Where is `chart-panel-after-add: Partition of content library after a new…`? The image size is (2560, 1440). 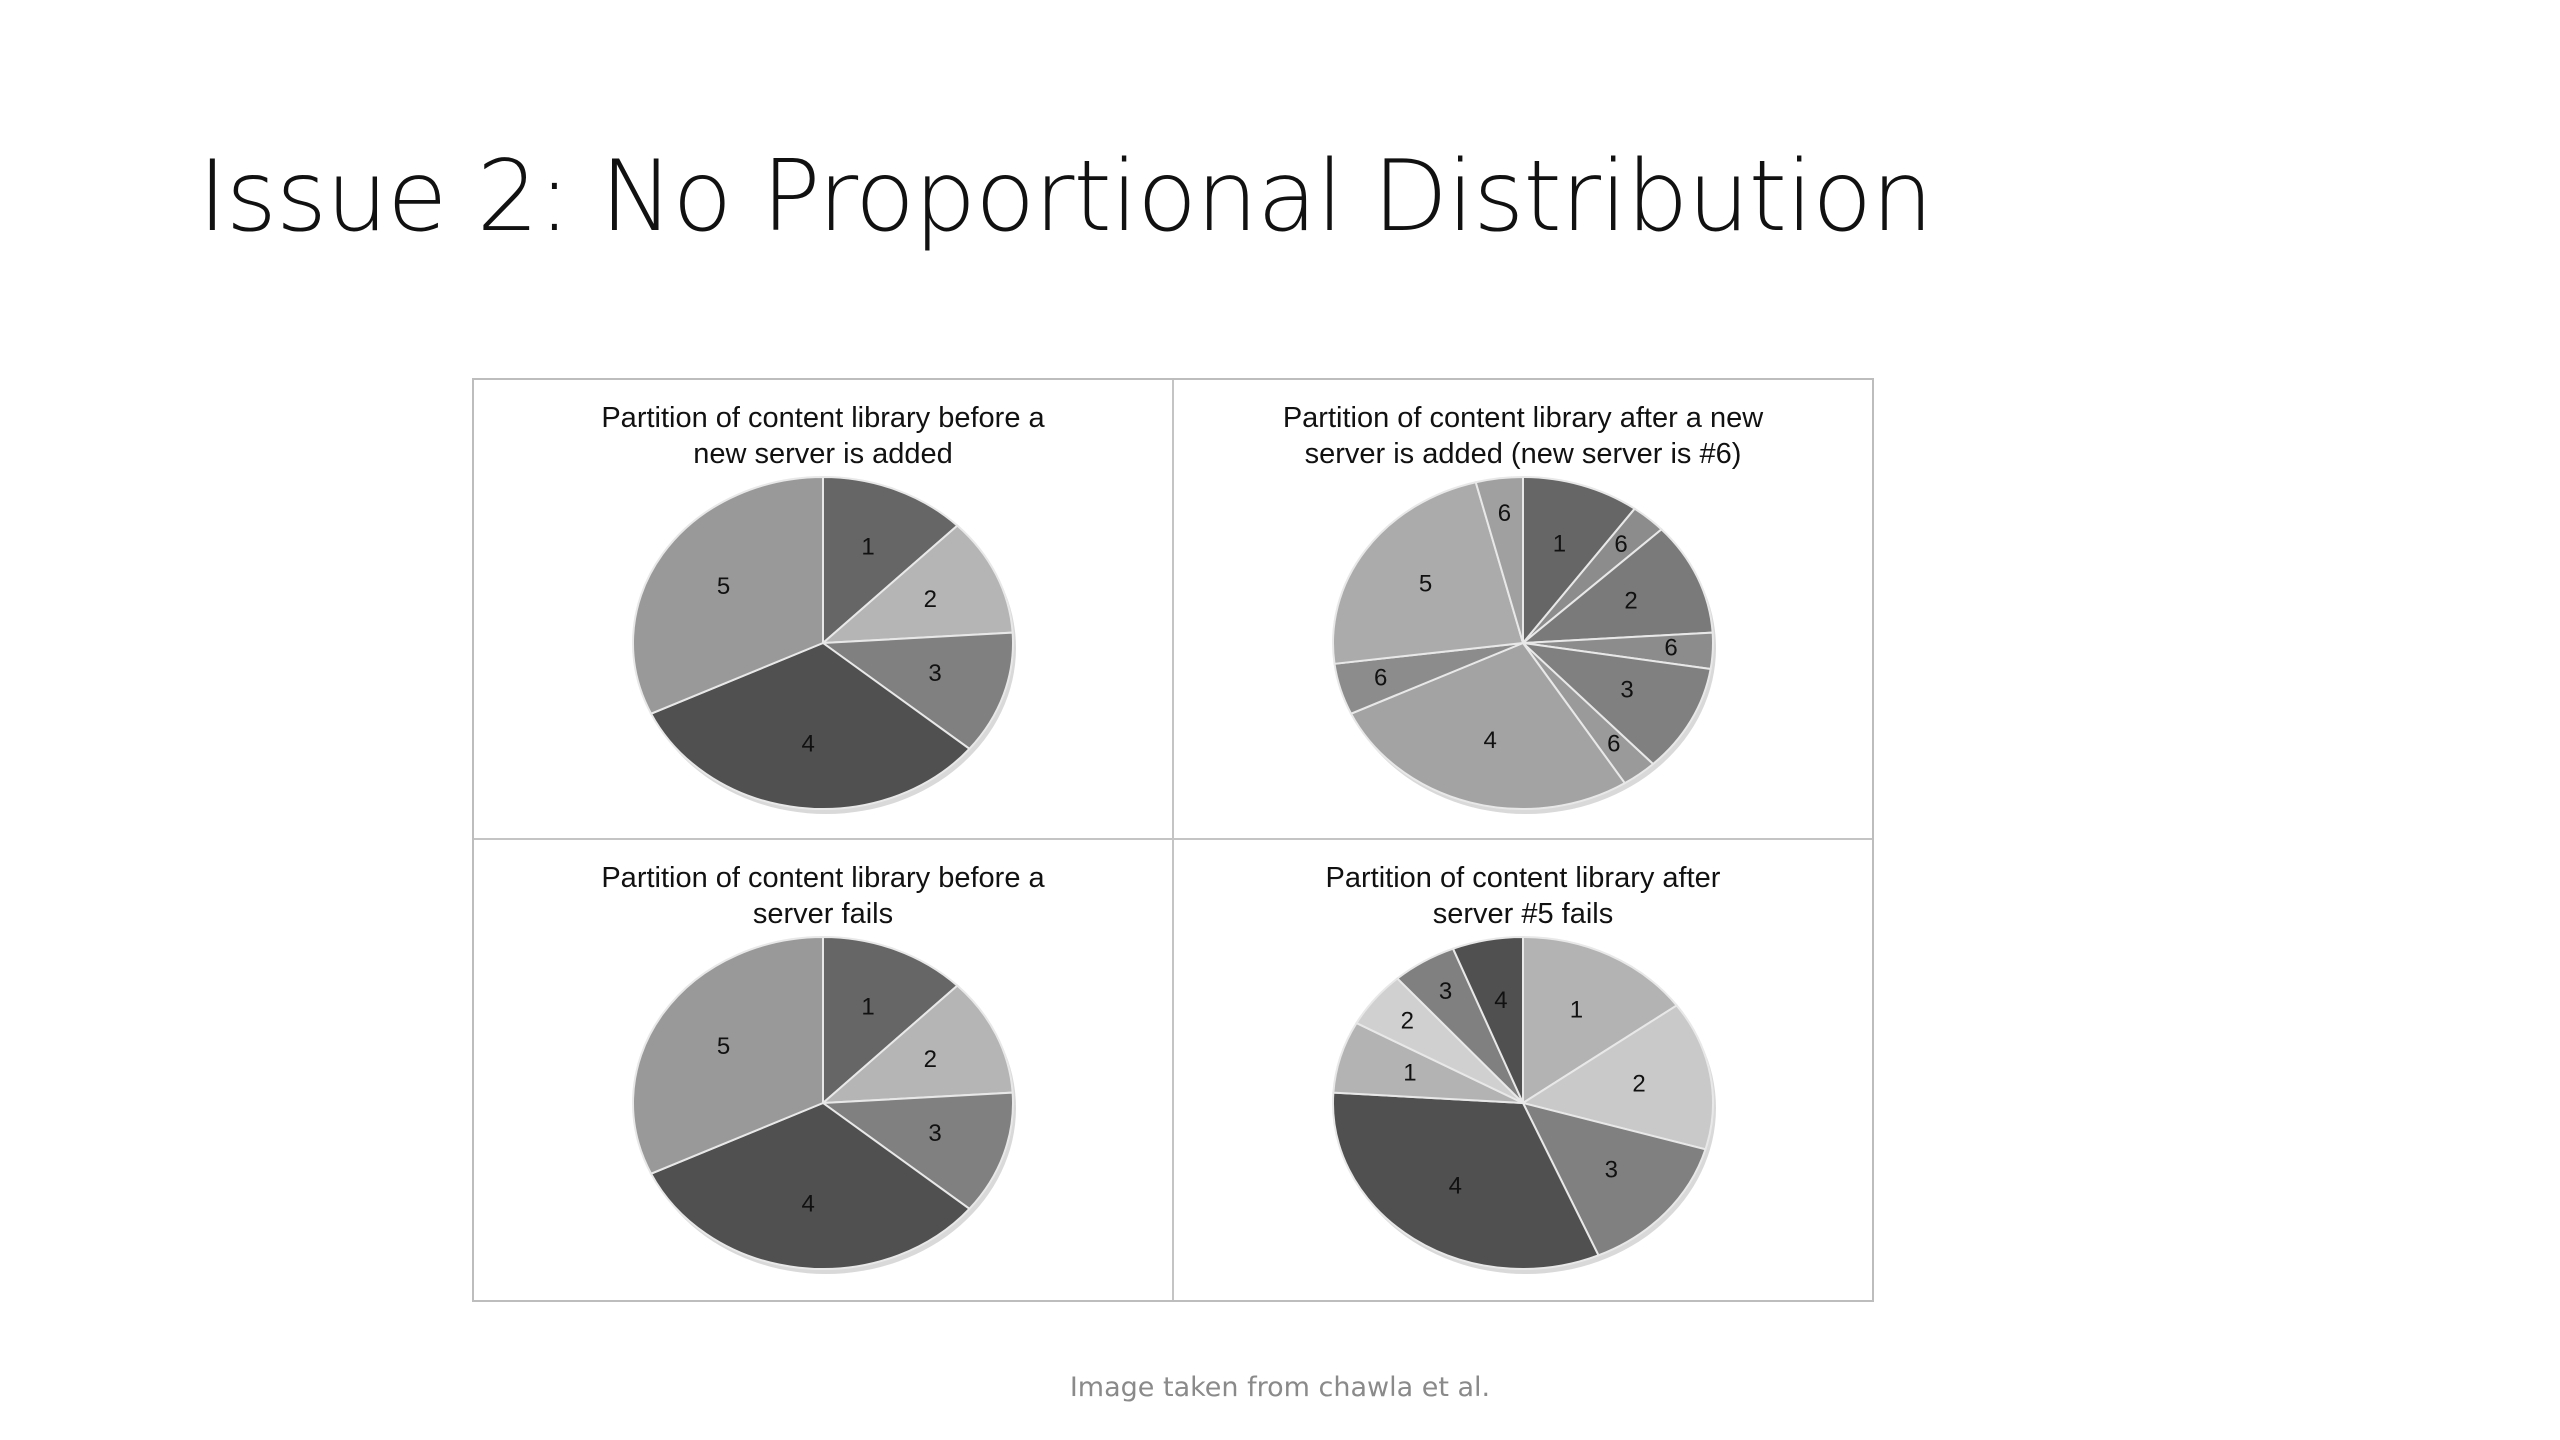 chart-panel-after-add: Partition of content library after a new… is located at coordinates (1523, 609).